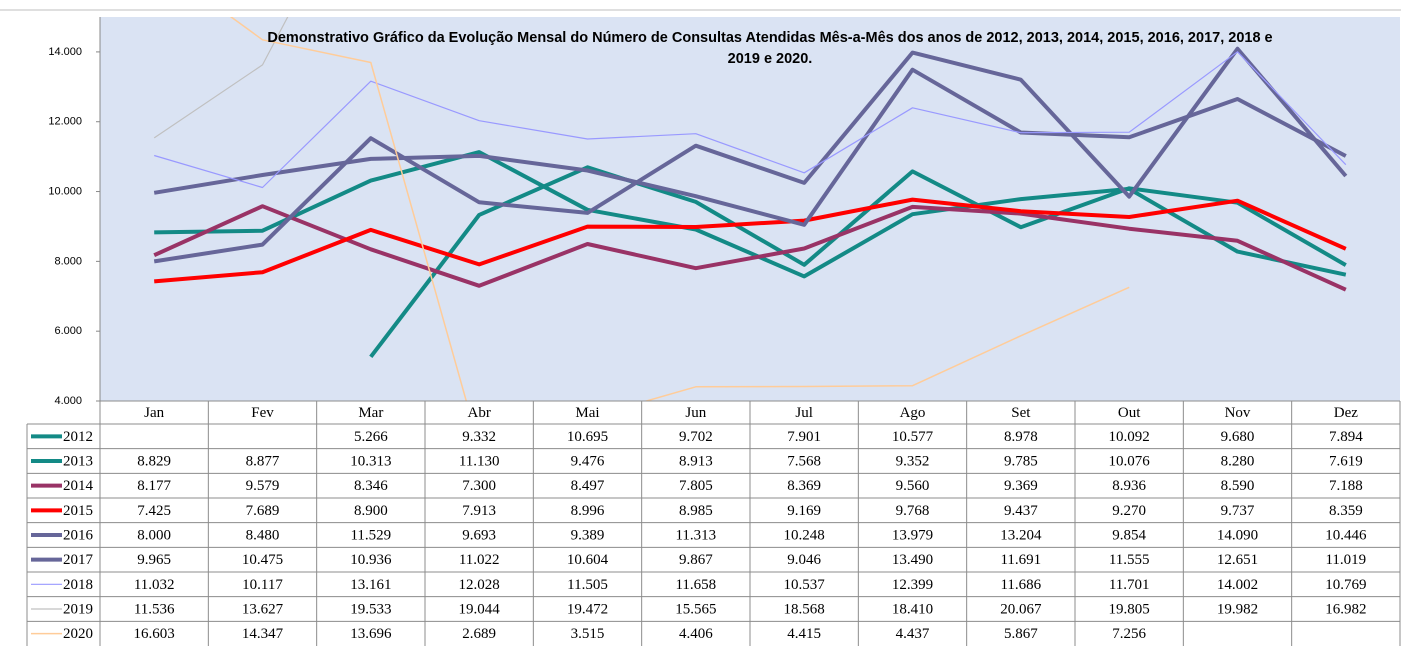  Describe the element at coordinates (1129, 585) in the screenshot. I see `table-value: 11.701` at that location.